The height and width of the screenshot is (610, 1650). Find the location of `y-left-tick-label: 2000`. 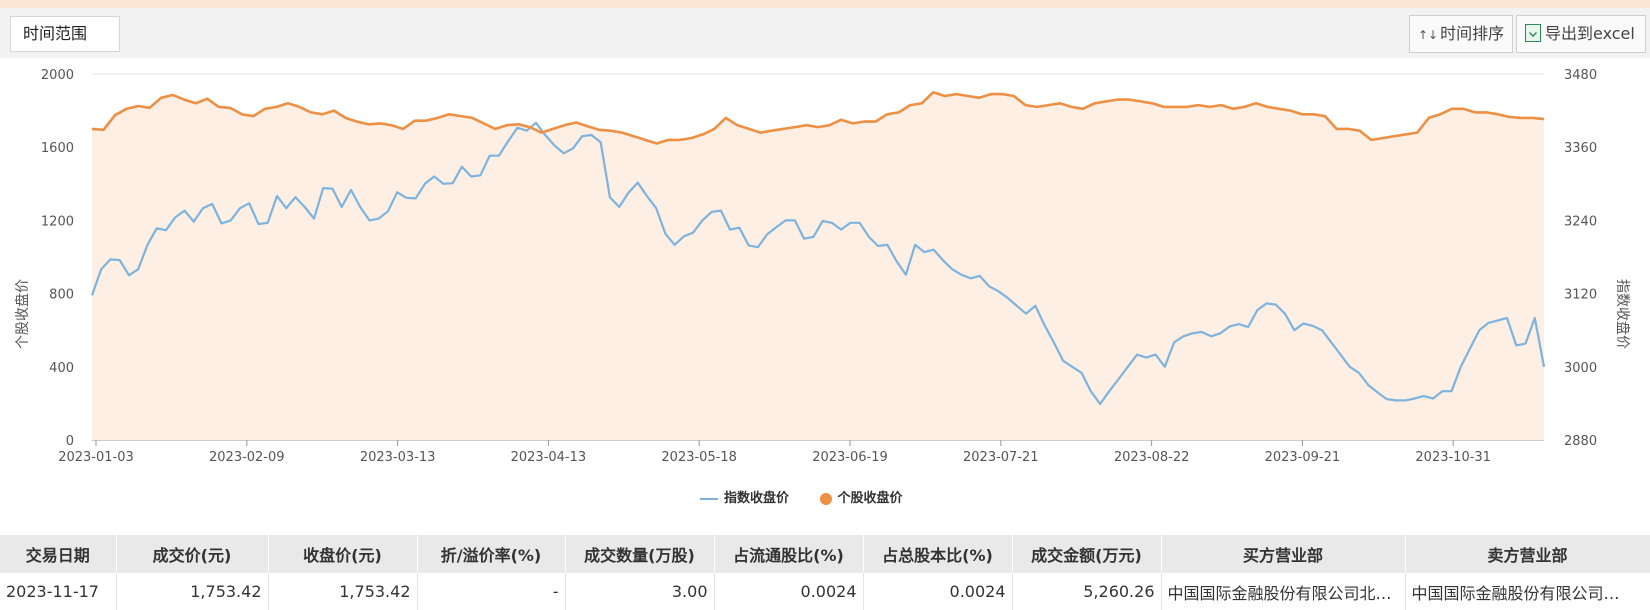

y-left-tick-label: 2000 is located at coordinates (57, 75).